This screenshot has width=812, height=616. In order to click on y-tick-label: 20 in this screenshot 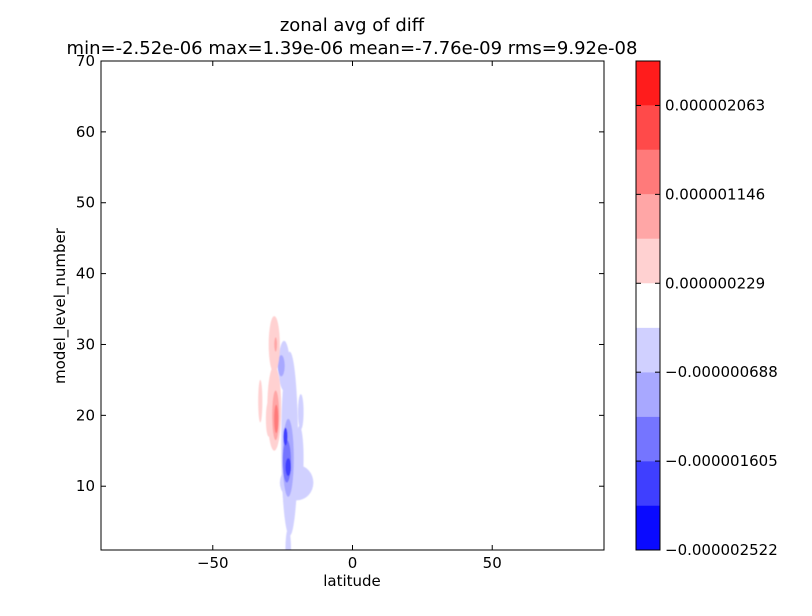, I will do `click(85, 415)`.